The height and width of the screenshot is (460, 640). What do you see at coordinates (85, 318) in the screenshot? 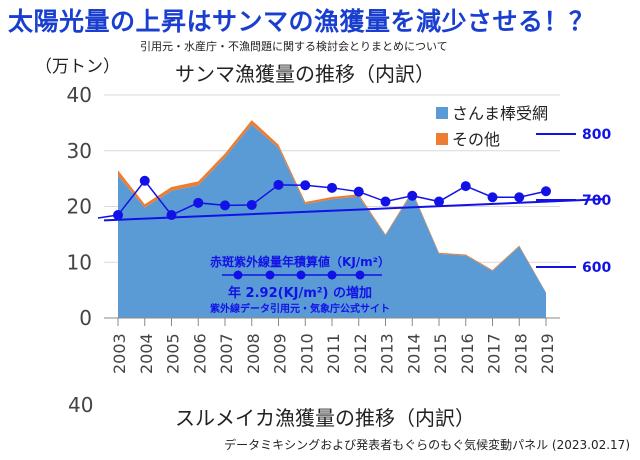
I see `y-tick-label: 0` at bounding box center [85, 318].